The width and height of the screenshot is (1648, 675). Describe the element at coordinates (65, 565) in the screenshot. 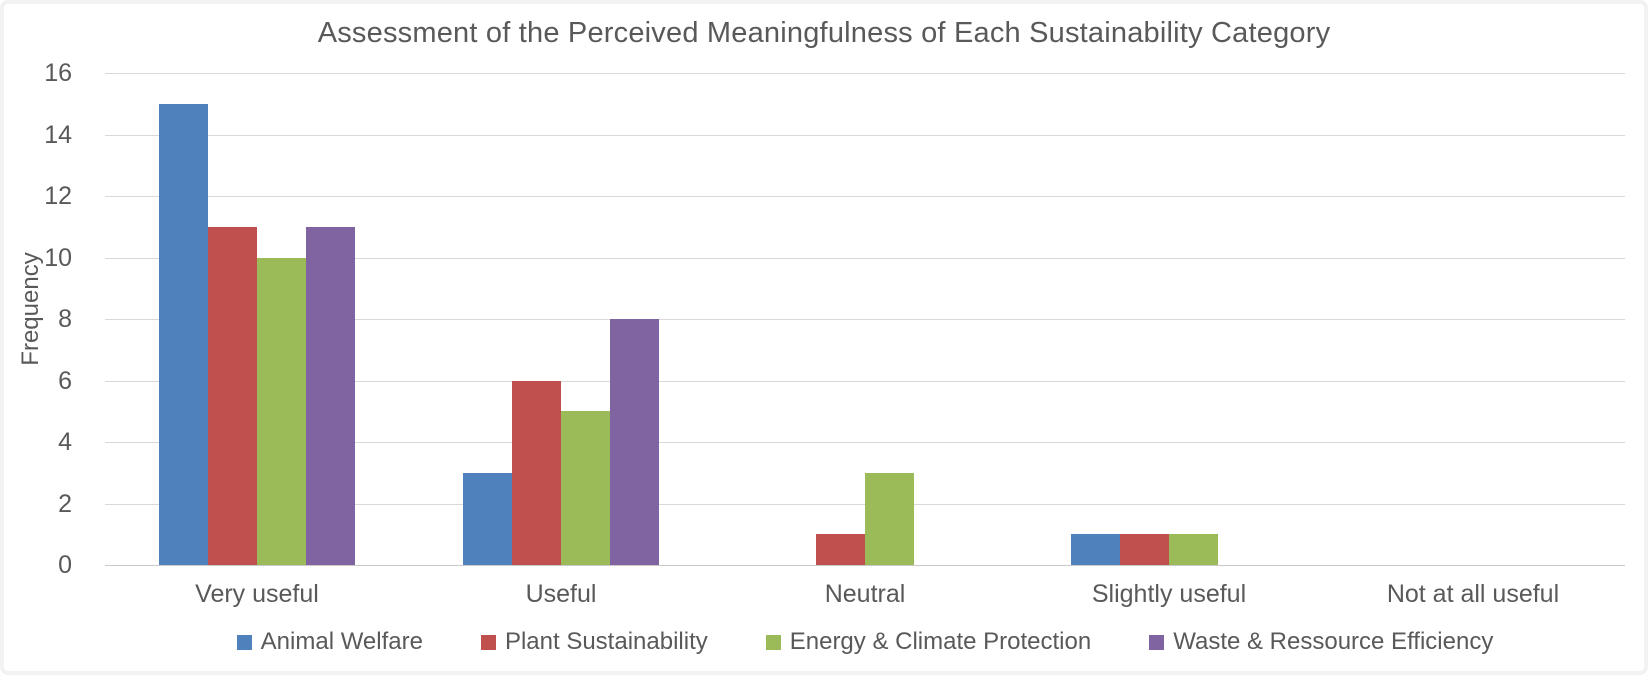

I see `y-tick-label-0: 0` at that location.